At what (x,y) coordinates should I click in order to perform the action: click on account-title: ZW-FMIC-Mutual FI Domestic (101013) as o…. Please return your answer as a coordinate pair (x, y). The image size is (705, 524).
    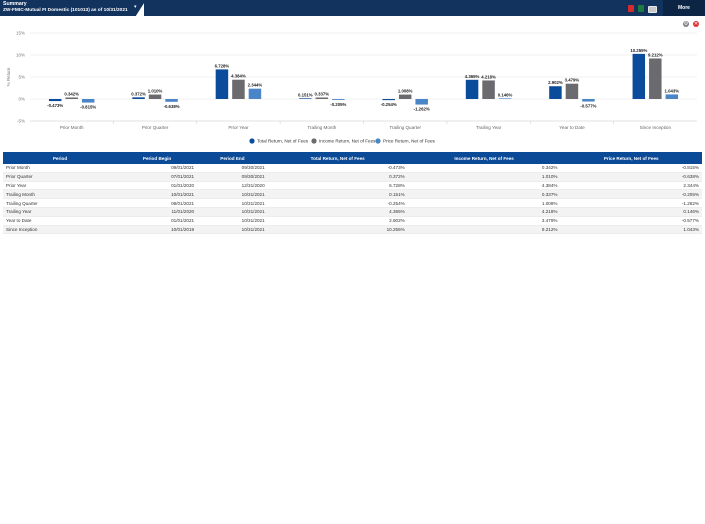
    Looking at the image, I should click on (65, 10).